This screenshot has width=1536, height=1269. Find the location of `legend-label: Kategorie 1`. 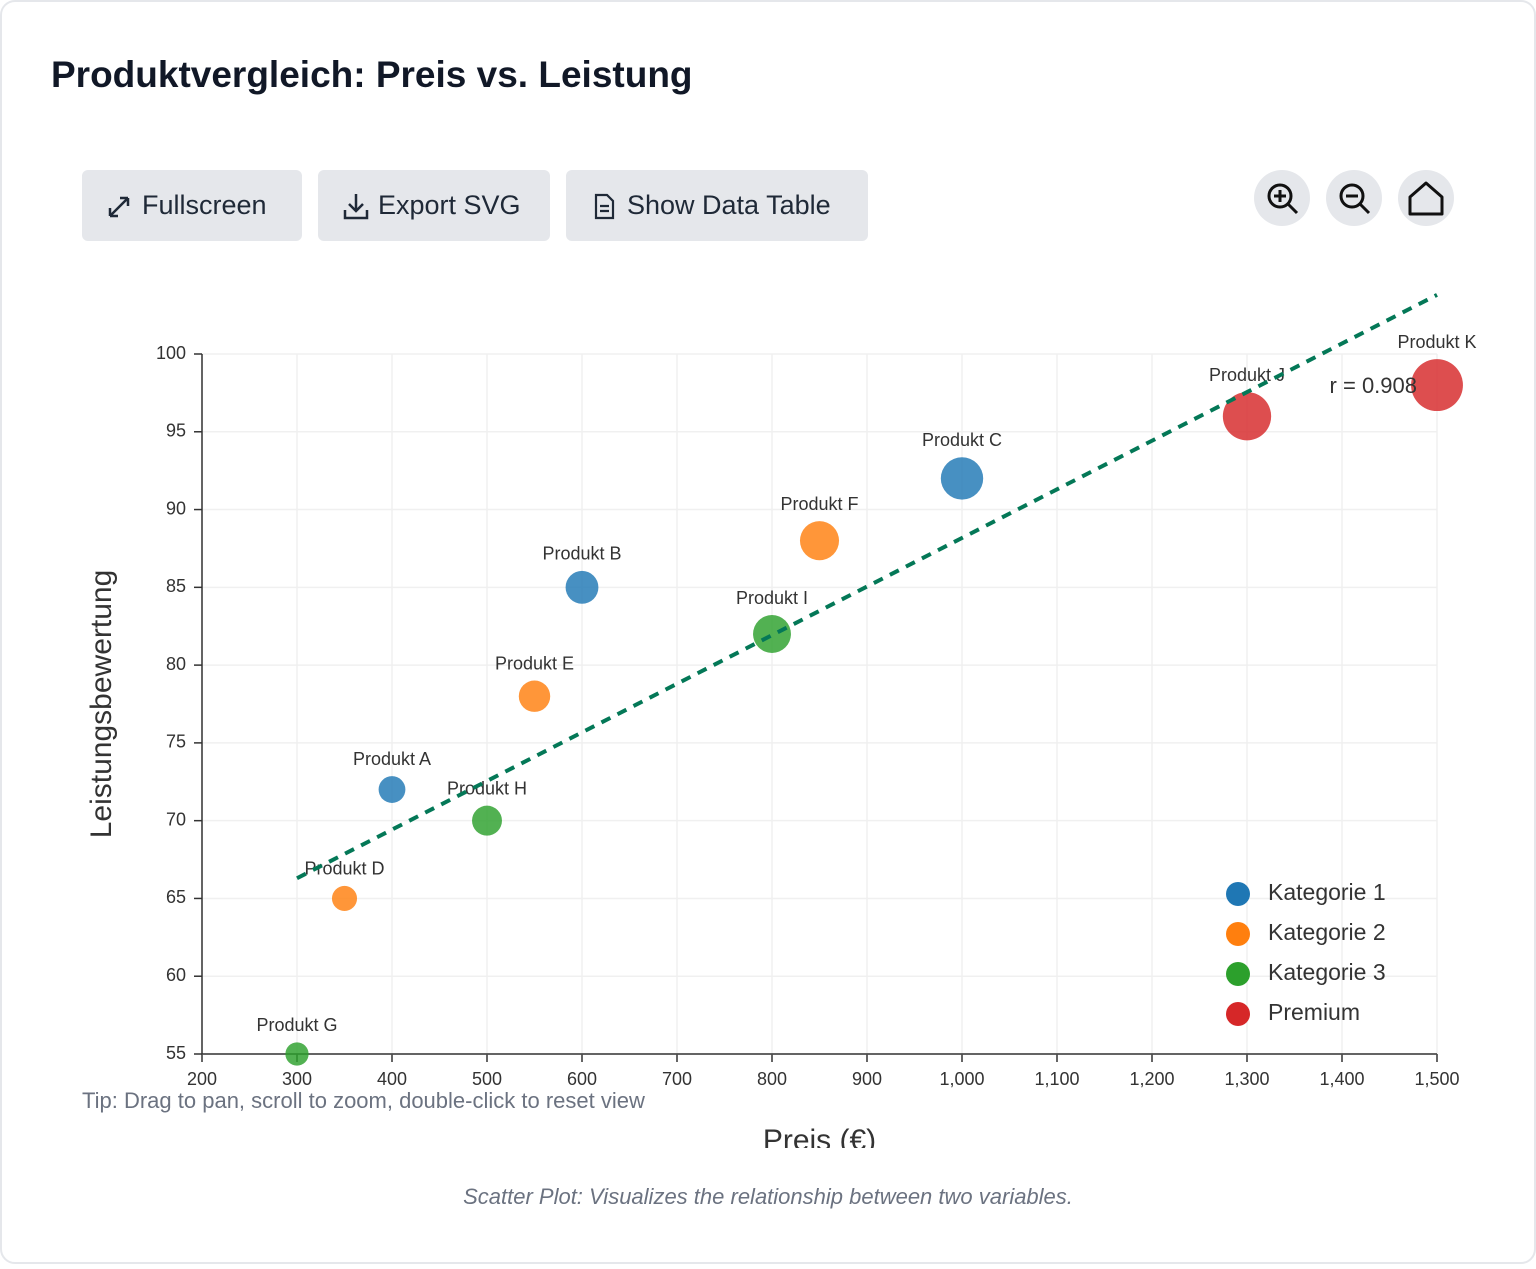

legend-label: Kategorie 1 is located at coordinates (1327, 892).